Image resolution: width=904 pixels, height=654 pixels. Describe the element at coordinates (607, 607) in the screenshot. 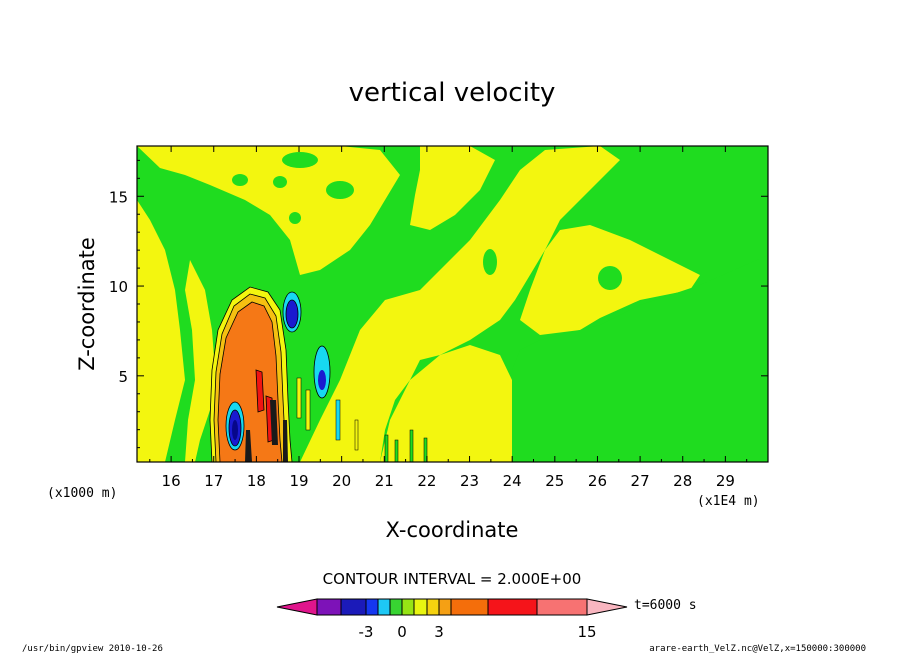

I see `colorbar-right-arrow` at that location.